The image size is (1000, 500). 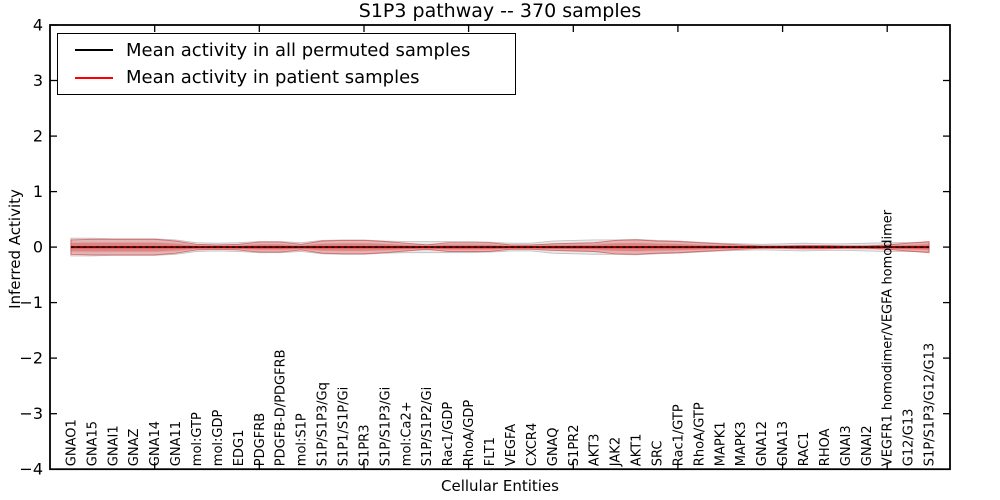 I want to click on x-tick-label: GNAO1, so click(x=71, y=442).